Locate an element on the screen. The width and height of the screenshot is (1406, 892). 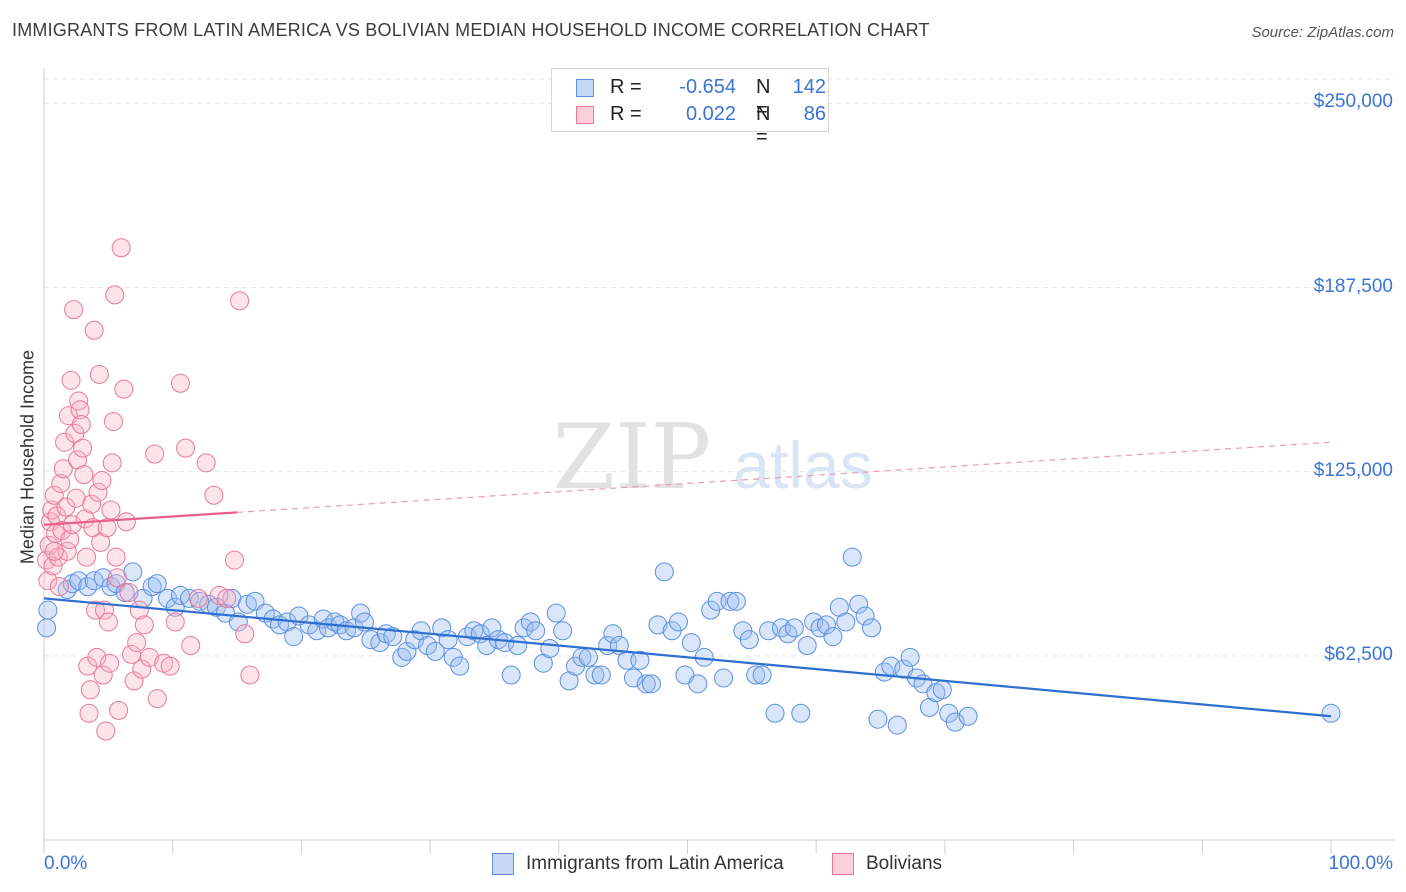
x-tick-label-min: 0.0% is located at coordinates (66, 863).